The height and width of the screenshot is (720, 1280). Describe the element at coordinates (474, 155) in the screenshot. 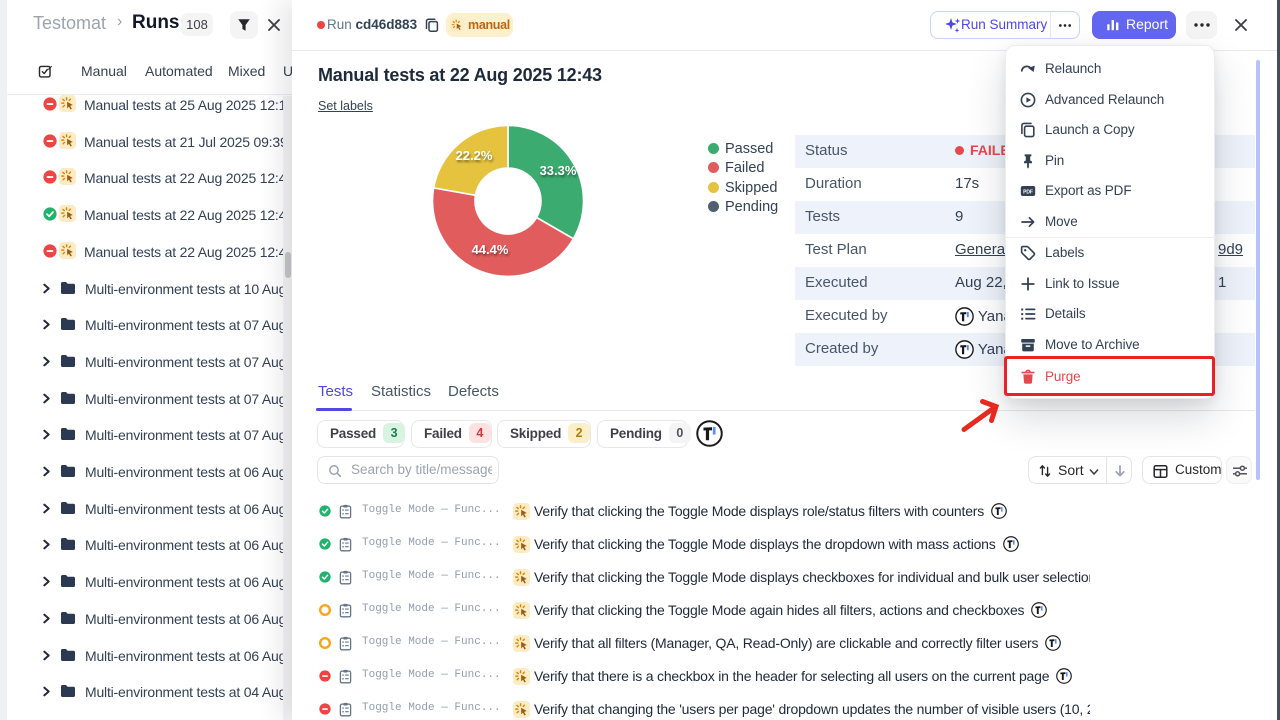

I see `svg-text: 22.2%` at that location.